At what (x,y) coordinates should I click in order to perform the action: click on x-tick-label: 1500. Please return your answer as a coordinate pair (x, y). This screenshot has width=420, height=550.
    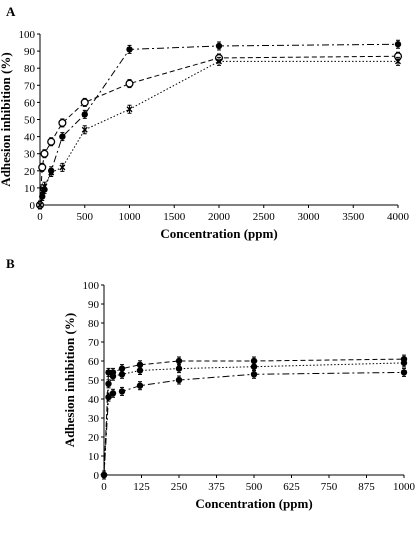
    Looking at the image, I should click on (174, 217).